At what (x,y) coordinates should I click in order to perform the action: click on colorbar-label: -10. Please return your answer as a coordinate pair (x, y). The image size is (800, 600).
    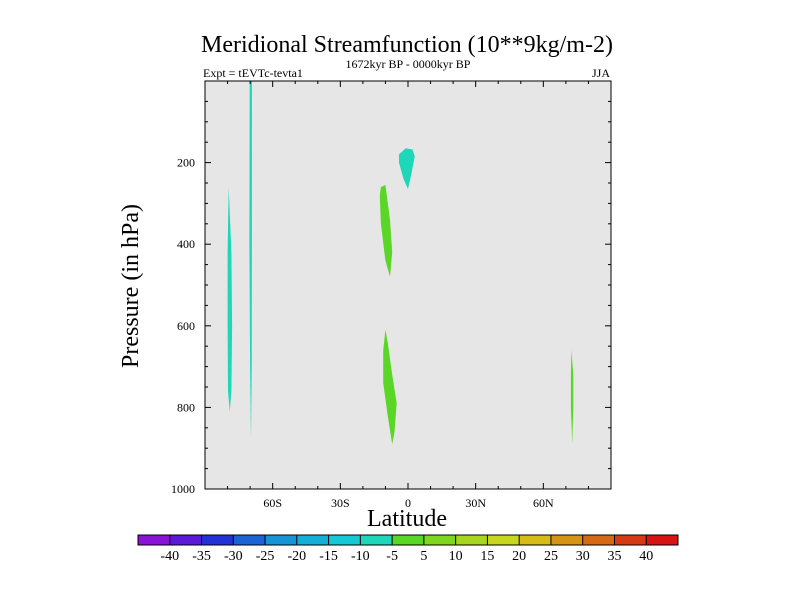
    Looking at the image, I should click on (360, 556).